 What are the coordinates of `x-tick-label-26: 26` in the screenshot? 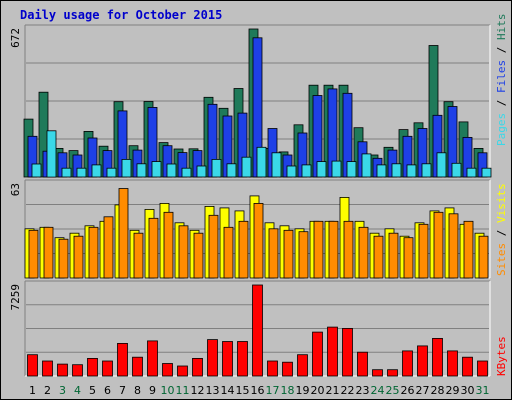 It's located at (408, 390).